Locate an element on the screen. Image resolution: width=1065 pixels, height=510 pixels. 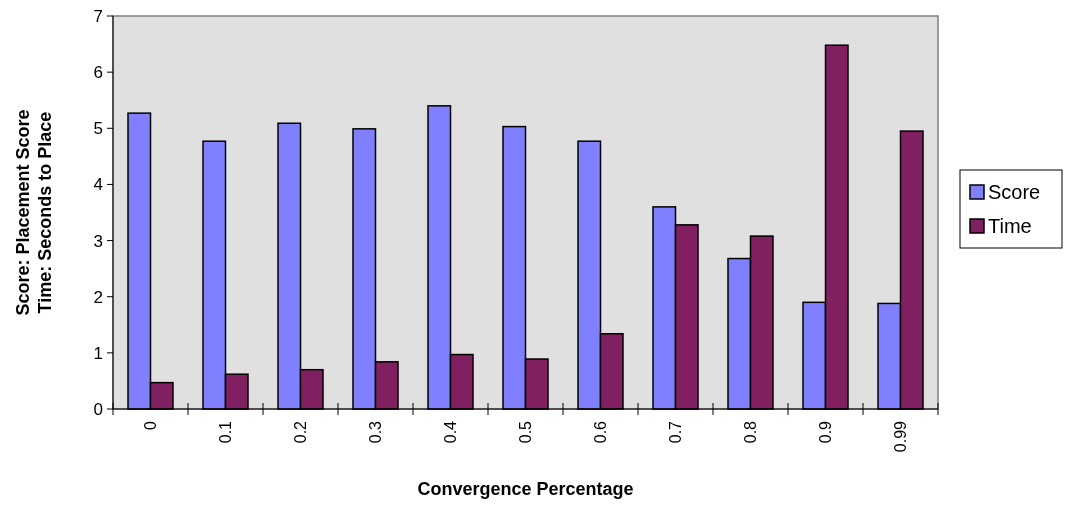
y-tick-label: 6 is located at coordinates (98, 73).